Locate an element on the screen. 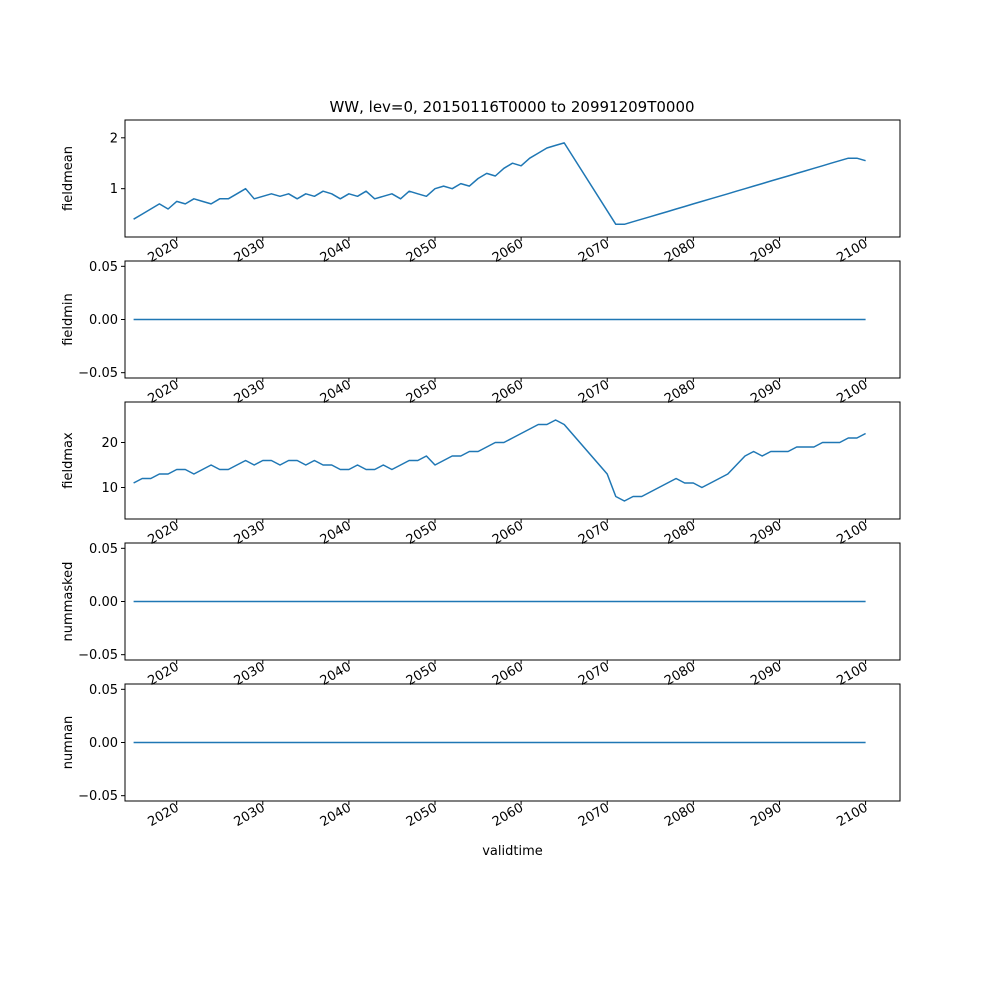 The image size is (1000, 1000). y-axis-label: fieldmax is located at coordinates (68, 460).